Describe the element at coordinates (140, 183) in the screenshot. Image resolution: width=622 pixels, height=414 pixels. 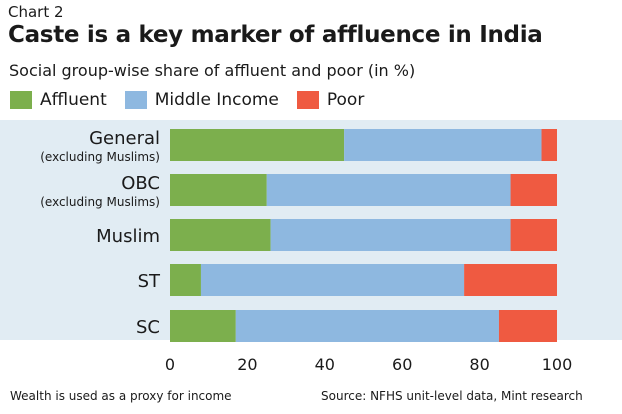
I see `category-label-obc: OBC` at that location.